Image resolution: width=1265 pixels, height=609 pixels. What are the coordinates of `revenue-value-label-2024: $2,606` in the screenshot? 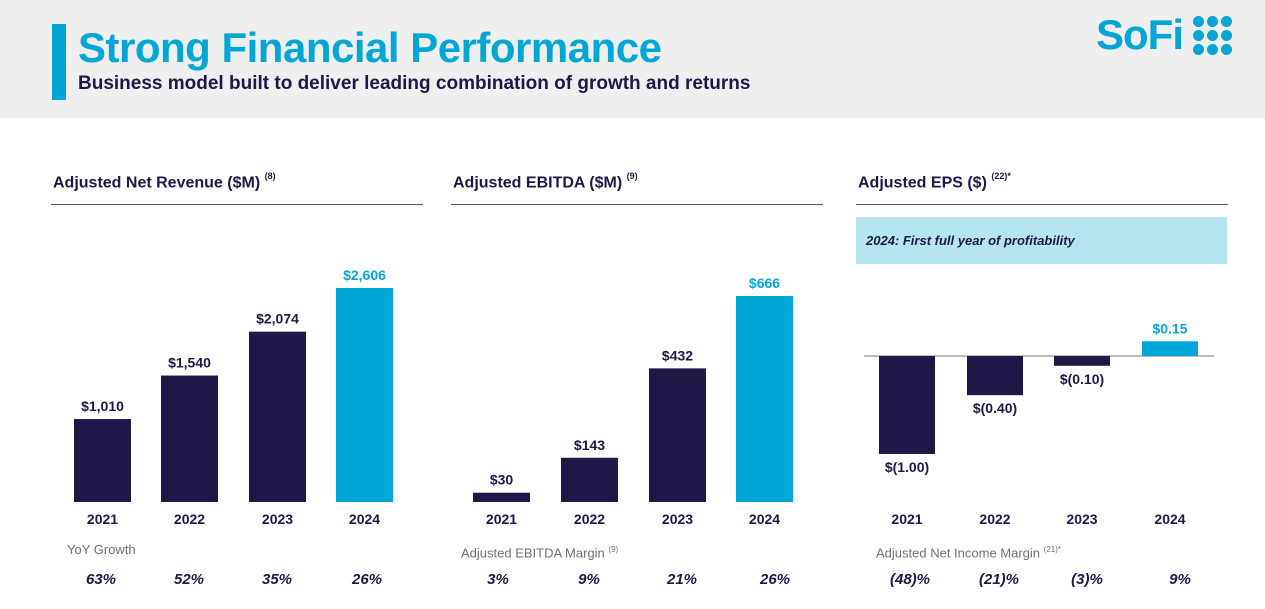 It's located at (364, 275).